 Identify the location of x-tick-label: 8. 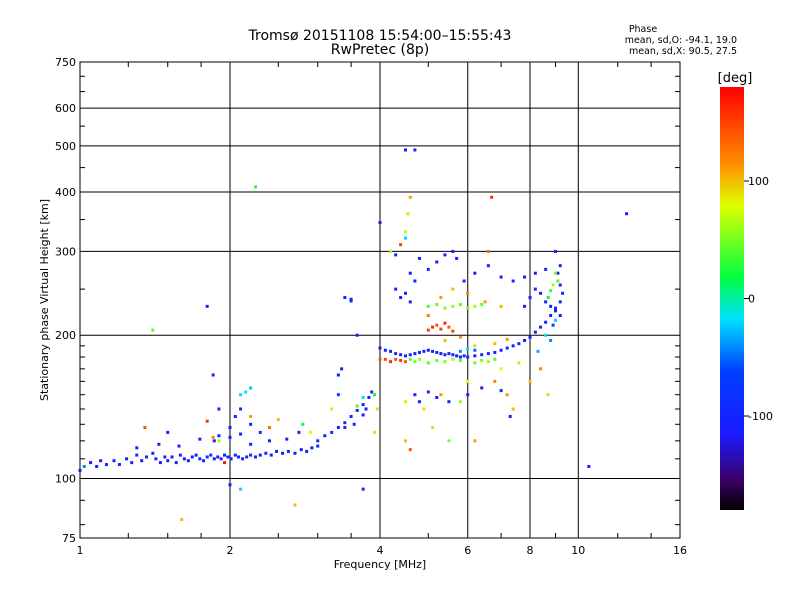
(530, 550).